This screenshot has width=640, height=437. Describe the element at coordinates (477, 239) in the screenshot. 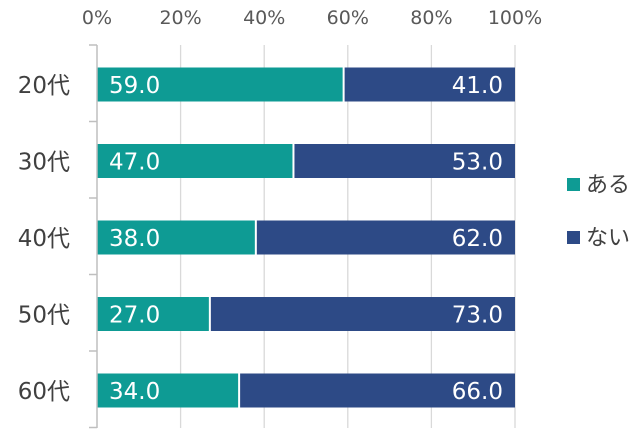

I see `data-label: 62.0` at that location.